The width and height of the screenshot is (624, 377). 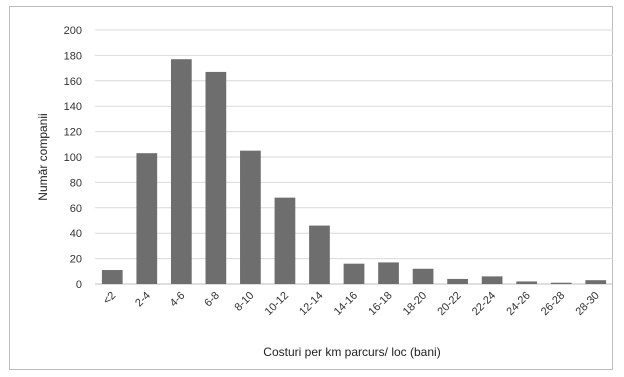 I want to click on x-tick-label: 24-26, so click(x=518, y=304).